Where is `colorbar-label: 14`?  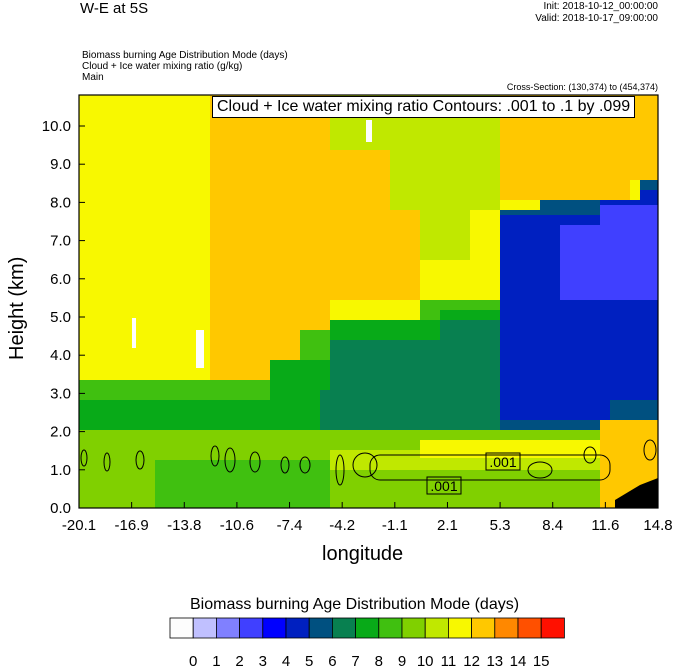 colorbar-label: 14 is located at coordinates (518, 660).